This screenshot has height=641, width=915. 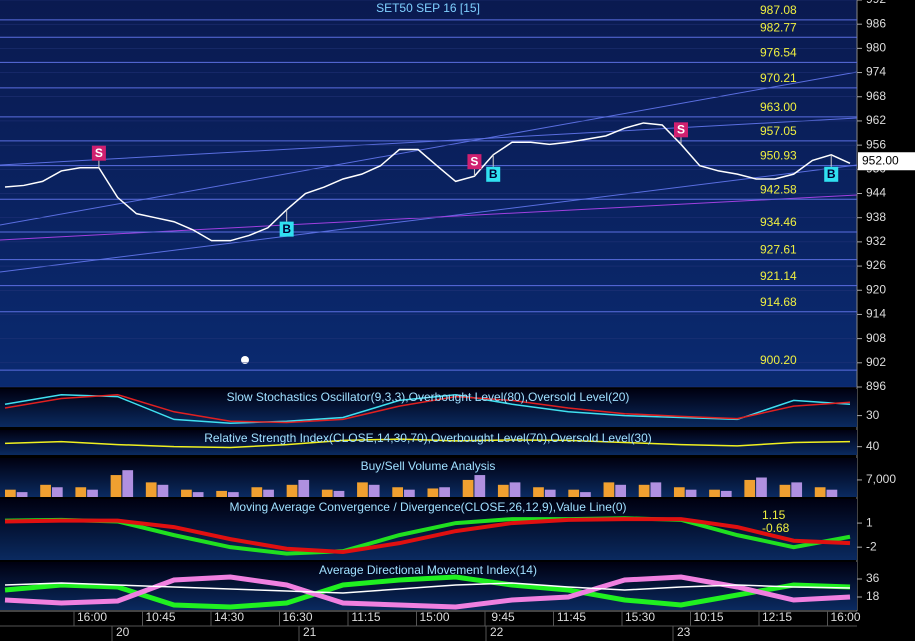 What do you see at coordinates (503, 617) in the screenshot?
I see `x-tick-label: 9:45` at bounding box center [503, 617].